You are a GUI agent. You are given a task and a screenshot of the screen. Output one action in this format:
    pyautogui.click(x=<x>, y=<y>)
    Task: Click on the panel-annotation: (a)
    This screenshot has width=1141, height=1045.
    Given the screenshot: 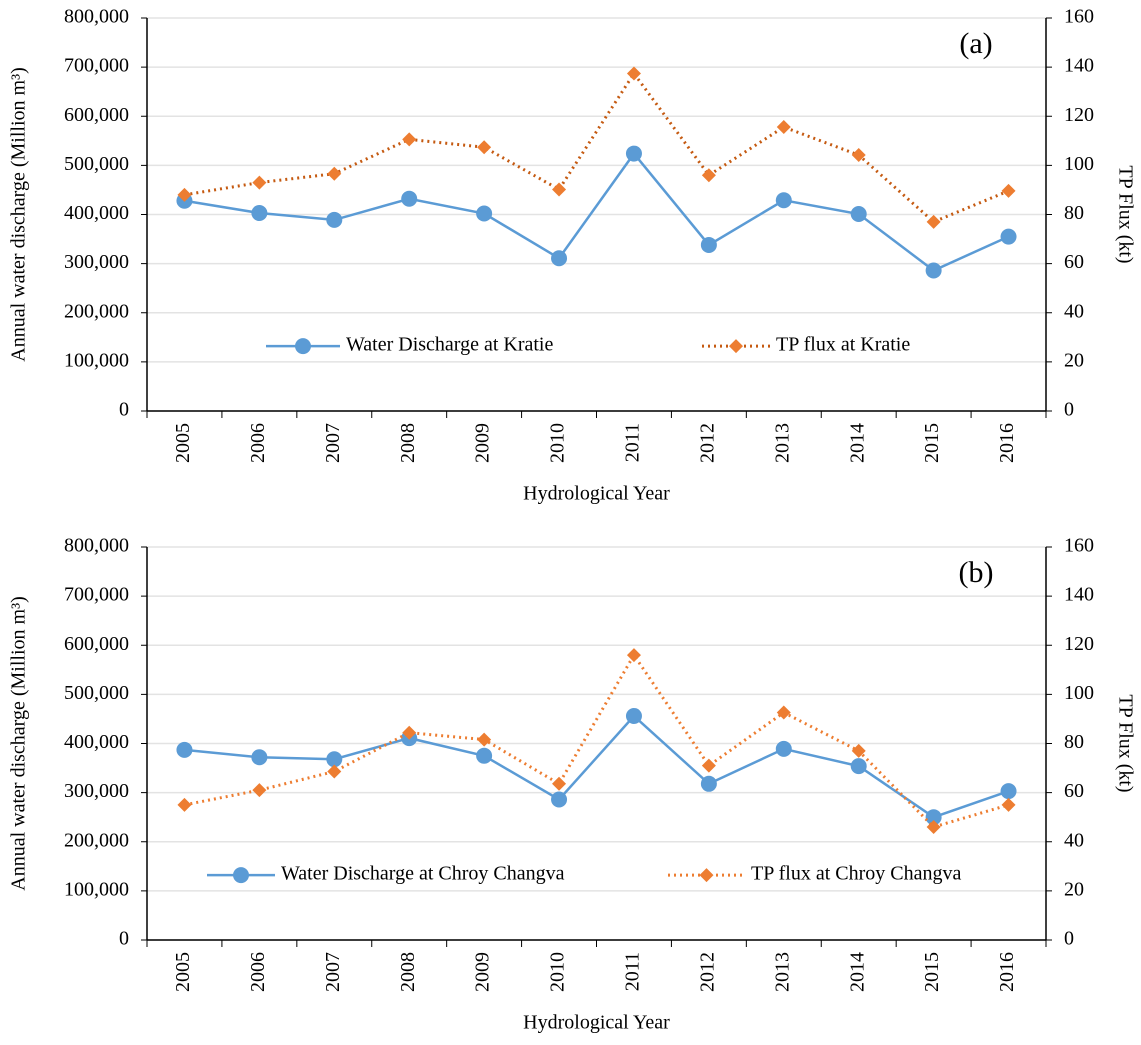 What is the action you would take?
    pyautogui.click(x=975, y=43)
    